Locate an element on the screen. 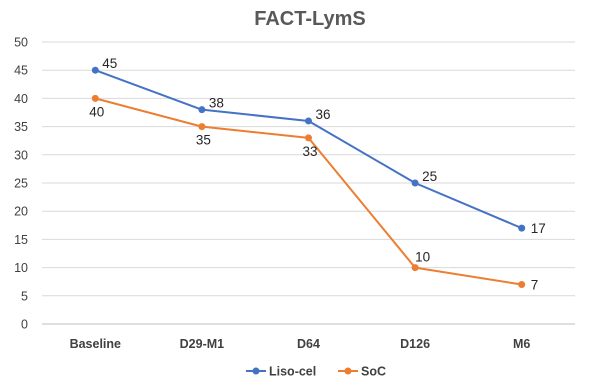  x-category-label: D29-M1 is located at coordinates (202, 344).